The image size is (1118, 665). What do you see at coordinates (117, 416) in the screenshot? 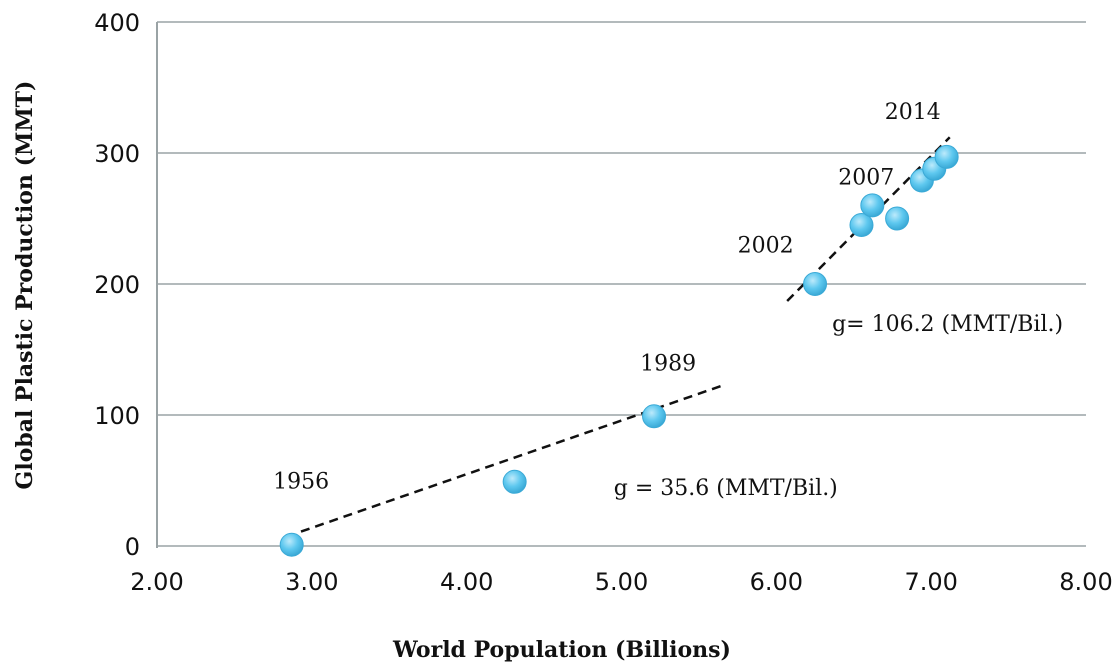
I see `y-tick-label: 100` at bounding box center [117, 416].